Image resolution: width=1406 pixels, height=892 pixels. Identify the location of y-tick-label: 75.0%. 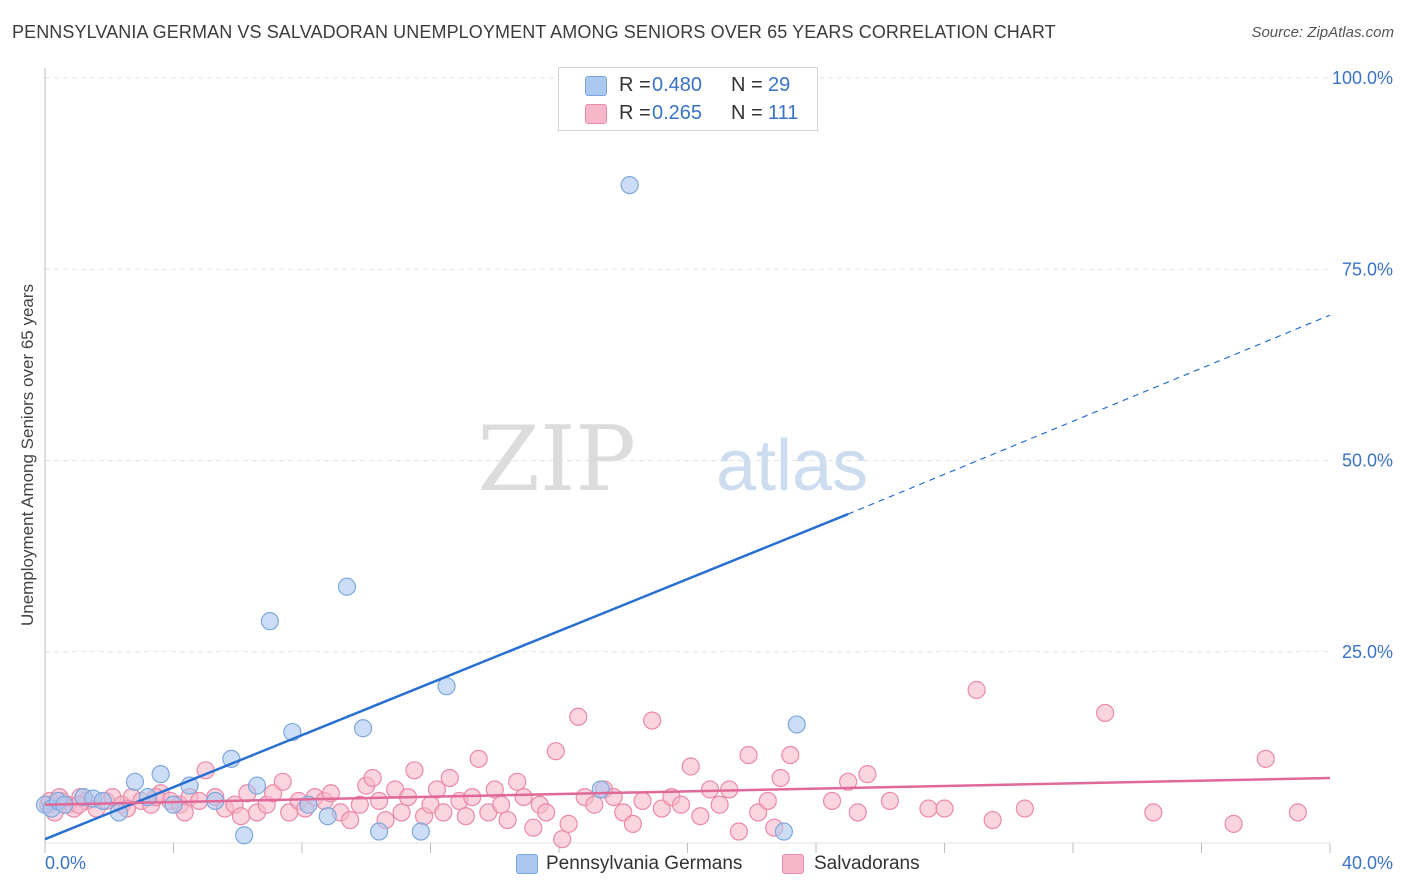
(1367, 269).